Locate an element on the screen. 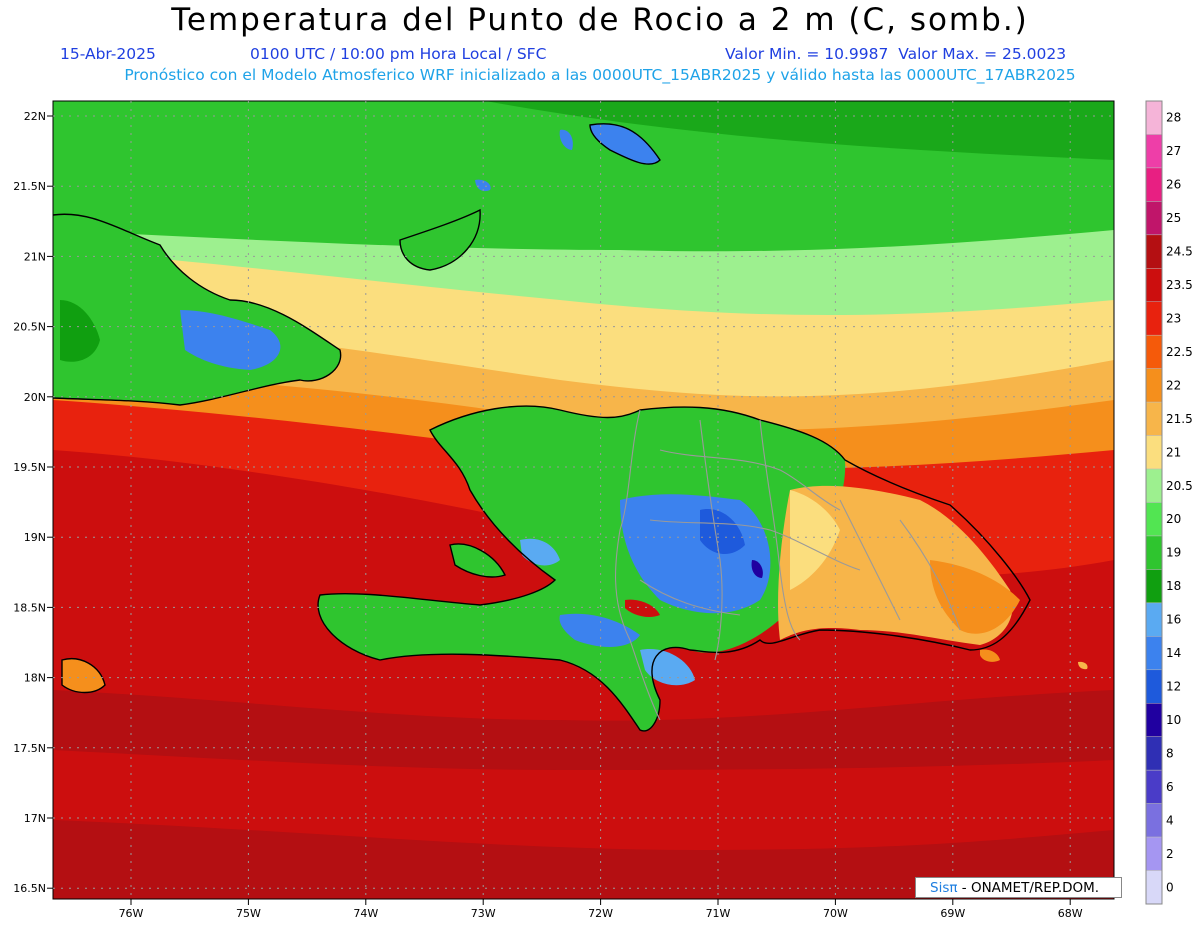 The image size is (1200, 927). legend-label: 10 is located at coordinates (1173, 720).